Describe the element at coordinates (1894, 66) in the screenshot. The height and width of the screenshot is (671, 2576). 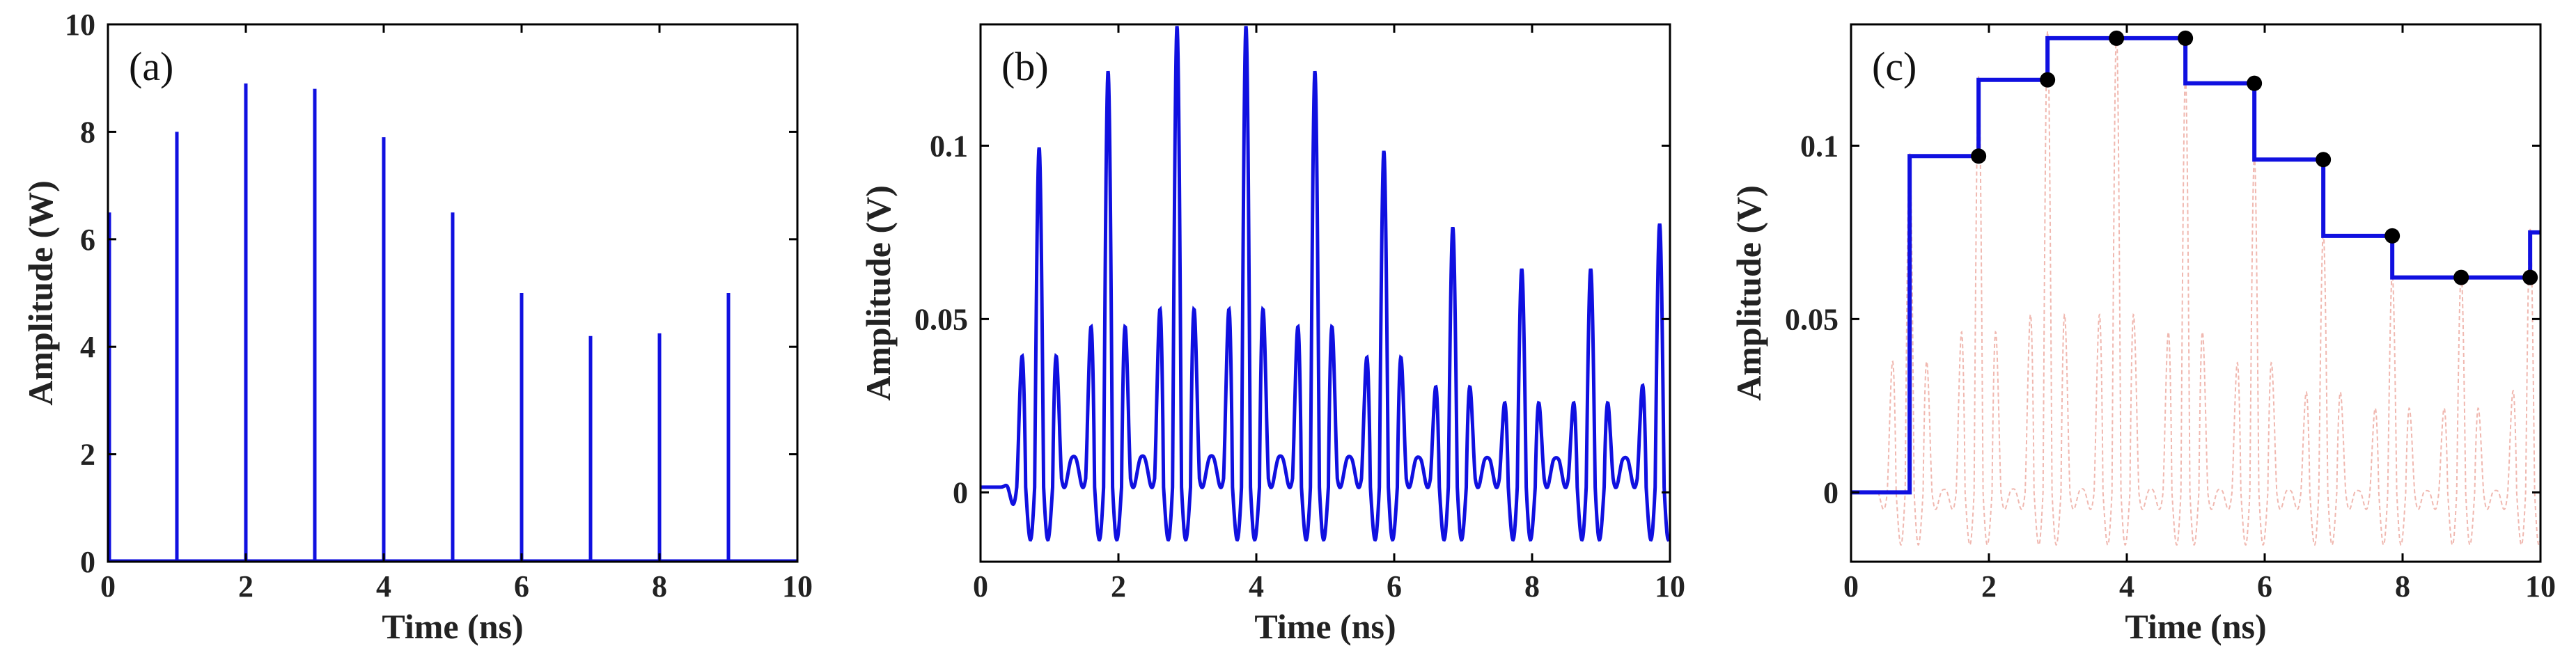
I see `panel-c-label: (c)` at that location.